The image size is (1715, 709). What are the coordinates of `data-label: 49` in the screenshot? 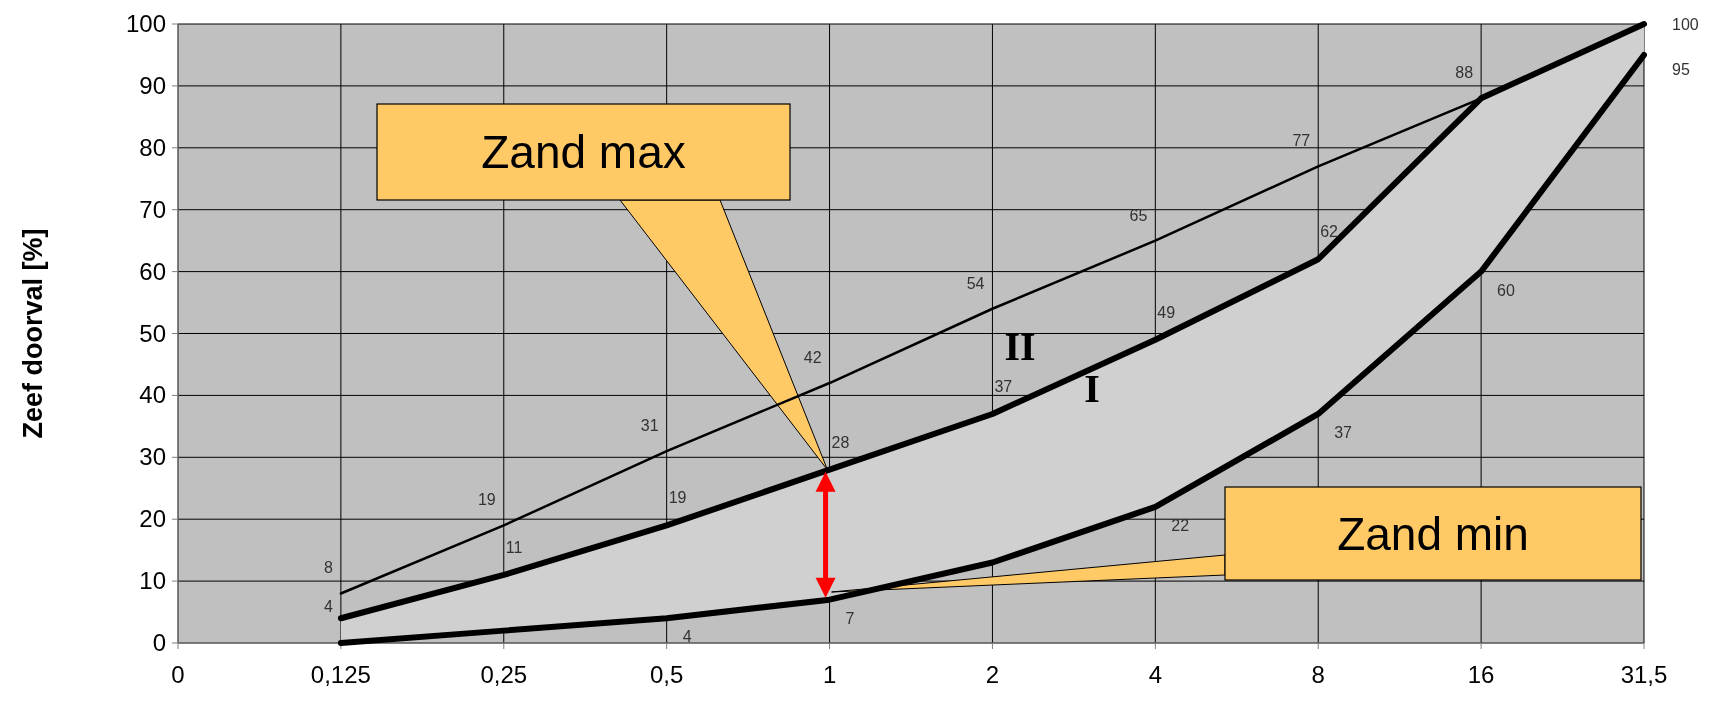 It's located at (1166, 312).